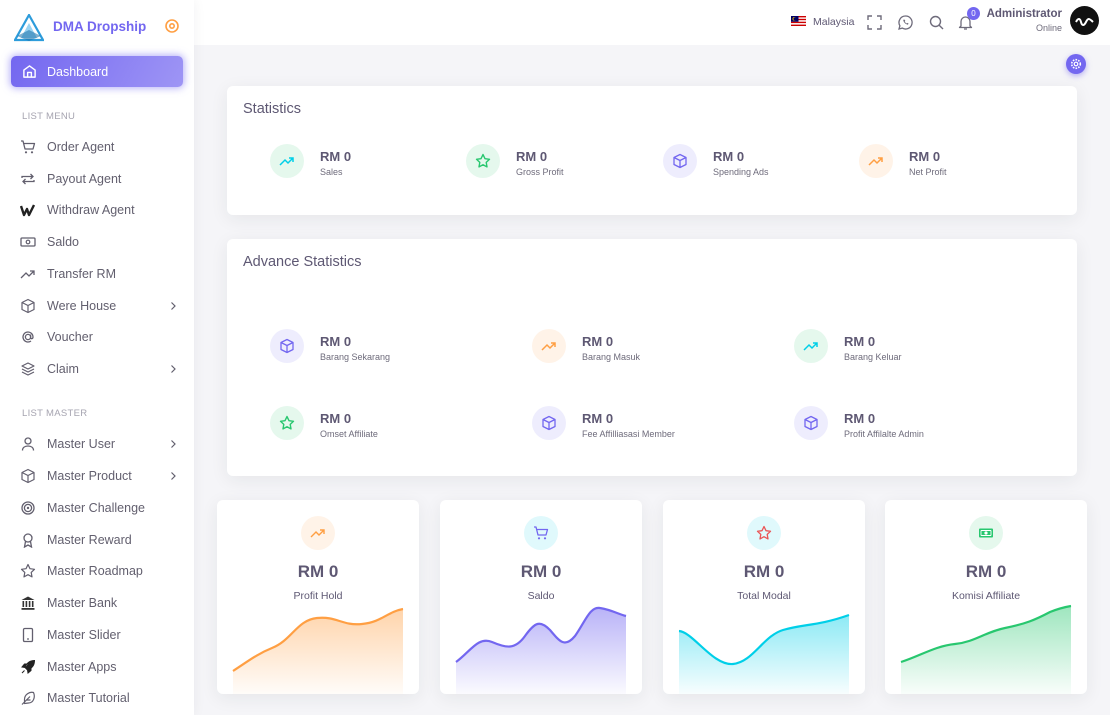 The image size is (1110, 715). Describe the element at coordinates (884, 434) in the screenshot. I see `stat-label: Profit Affilalte Admin` at that location.